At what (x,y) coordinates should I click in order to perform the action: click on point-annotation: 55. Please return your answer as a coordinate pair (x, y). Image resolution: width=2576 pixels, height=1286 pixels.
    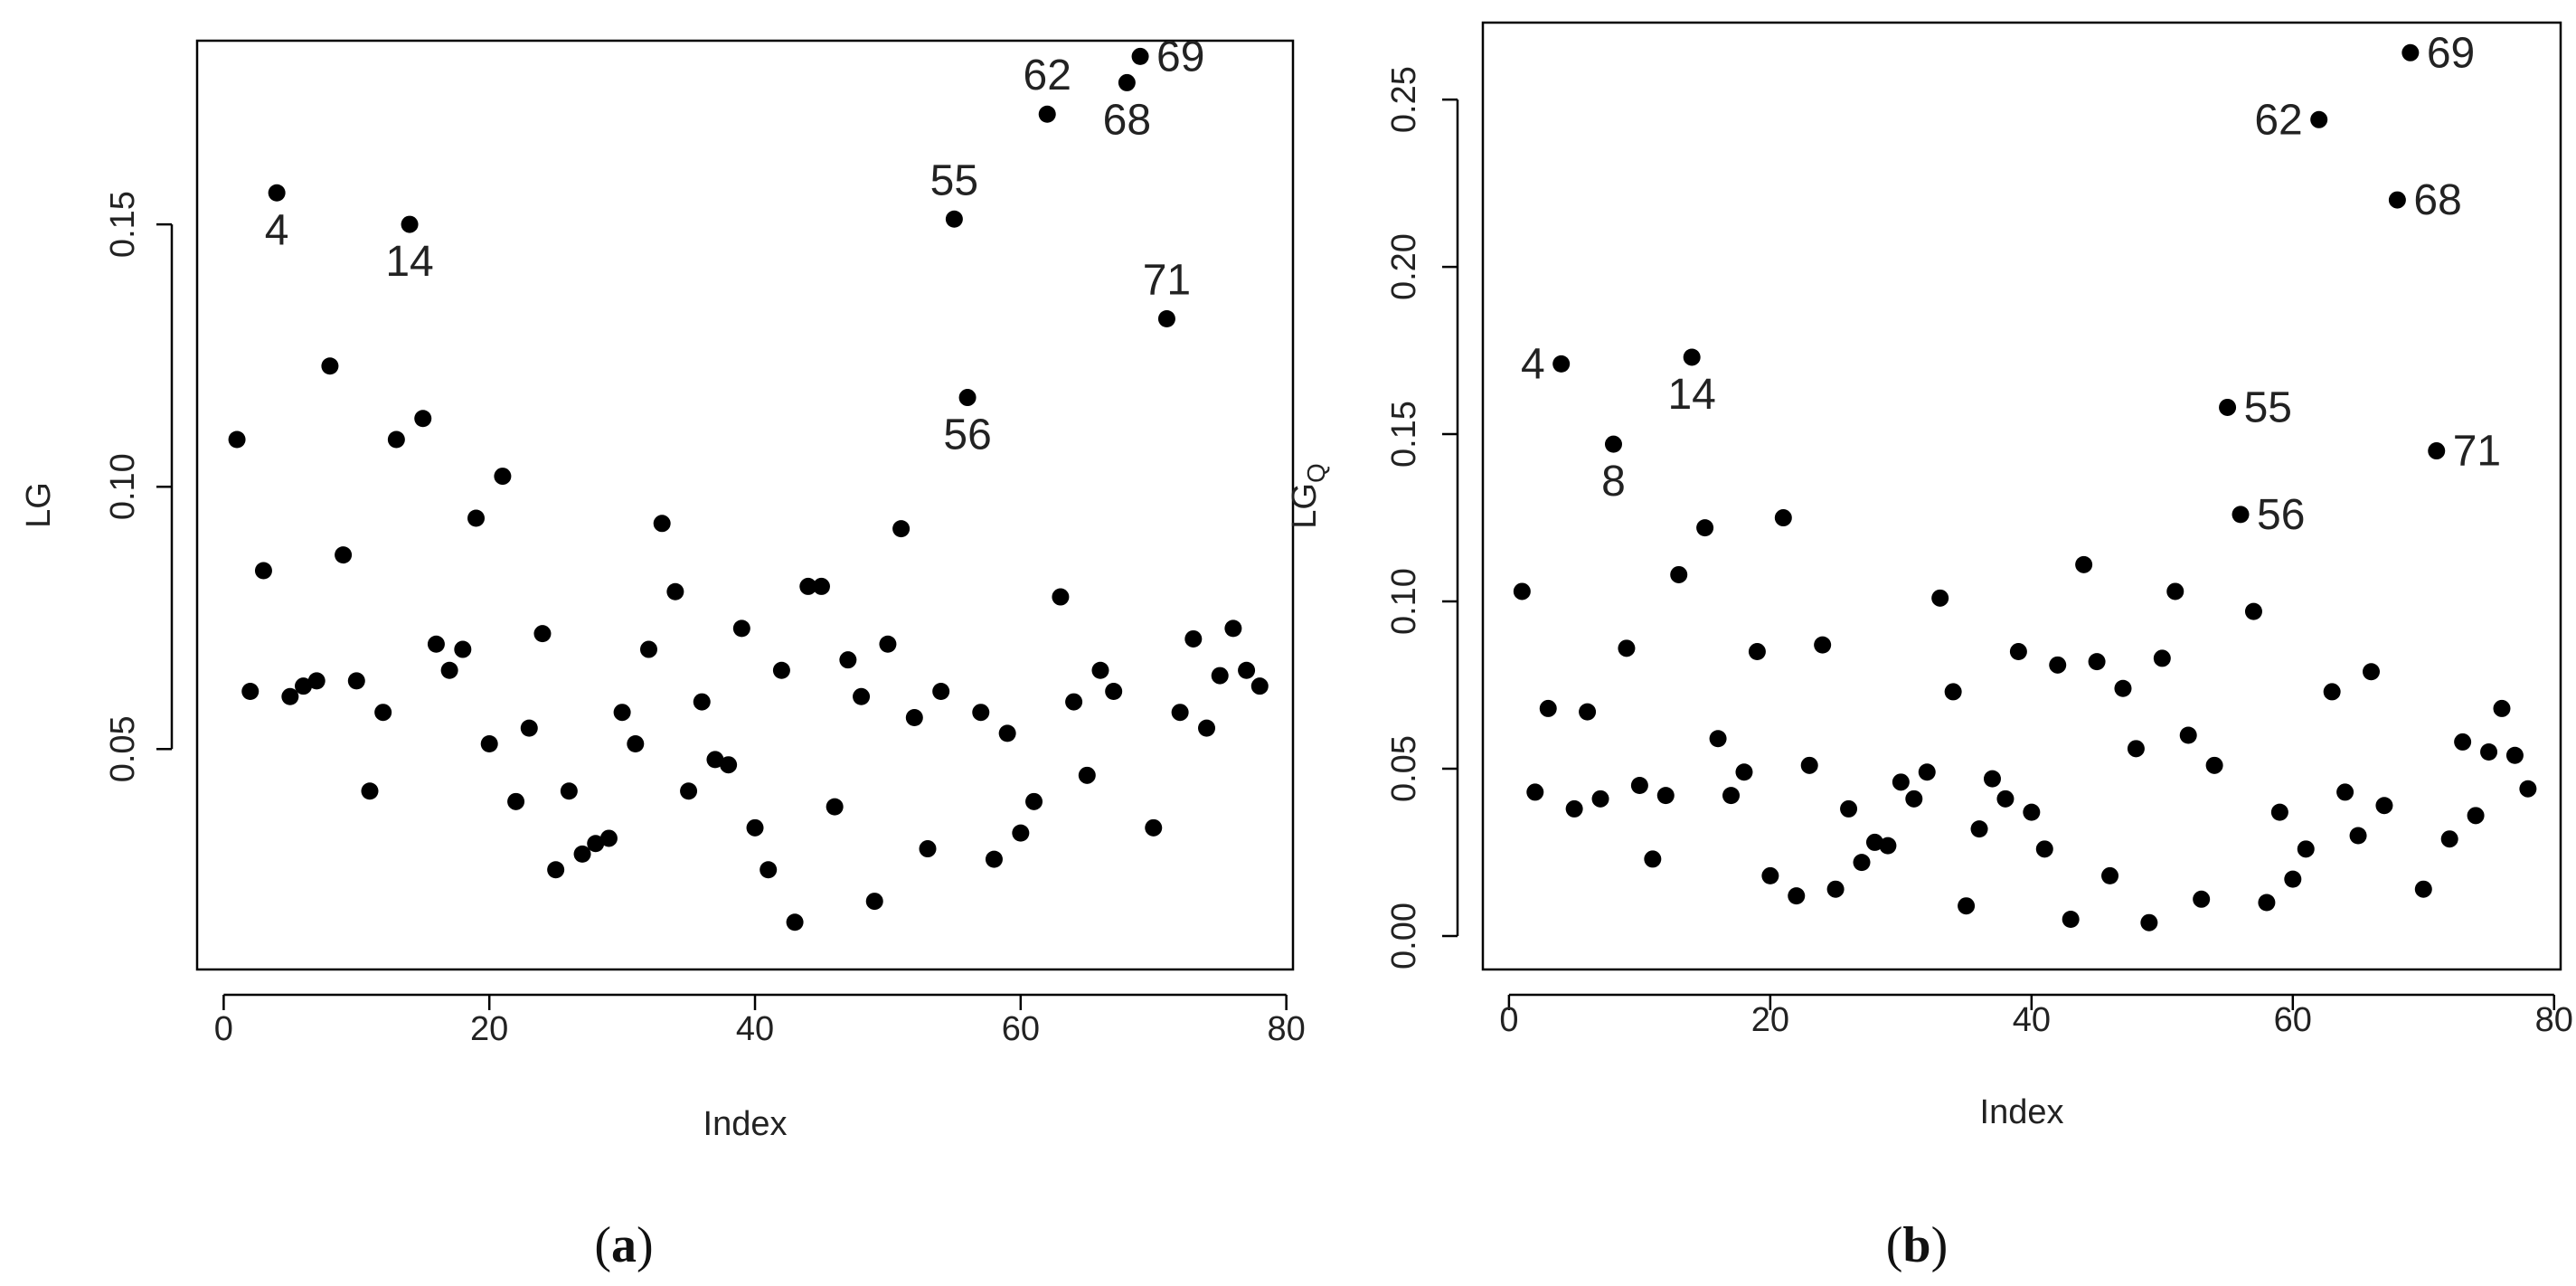
    Looking at the image, I should click on (2268, 407).